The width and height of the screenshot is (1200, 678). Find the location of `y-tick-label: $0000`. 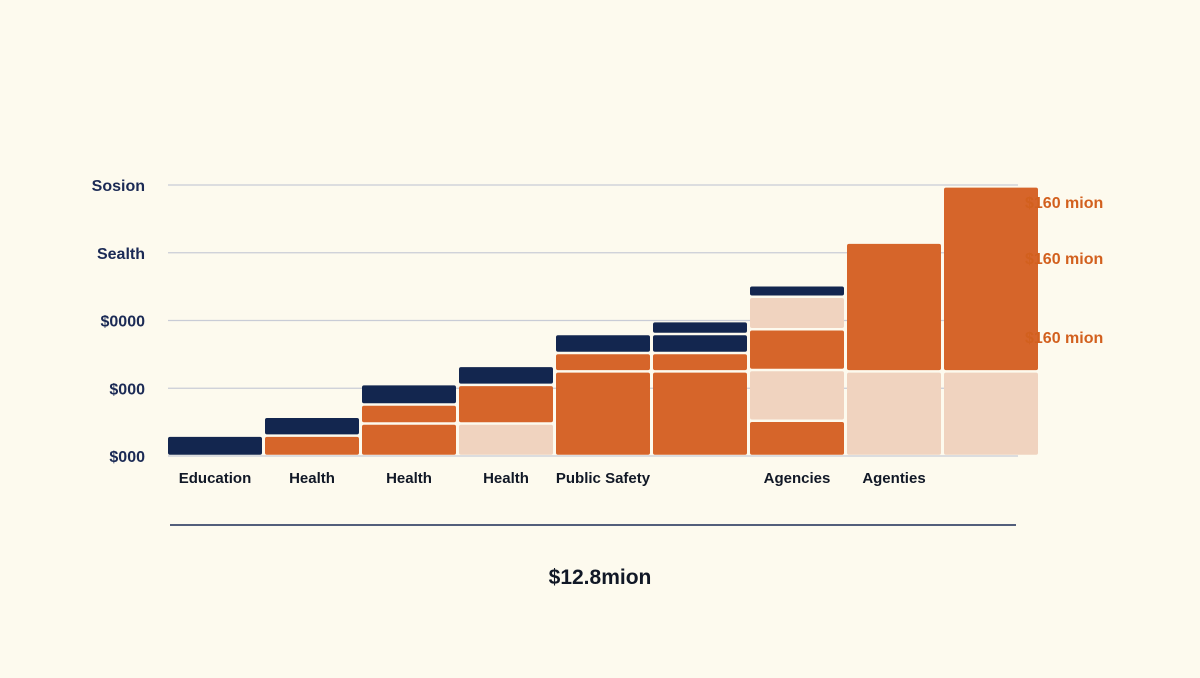

y-tick-label: $0000 is located at coordinates (123, 322).